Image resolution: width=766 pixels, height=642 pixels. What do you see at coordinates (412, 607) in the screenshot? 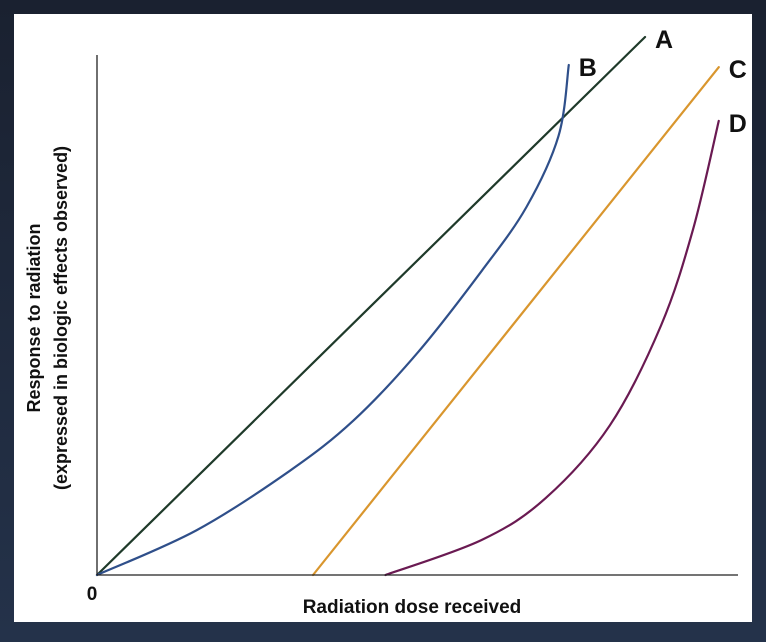
I see `x-axis-label: Radiation dose received` at bounding box center [412, 607].